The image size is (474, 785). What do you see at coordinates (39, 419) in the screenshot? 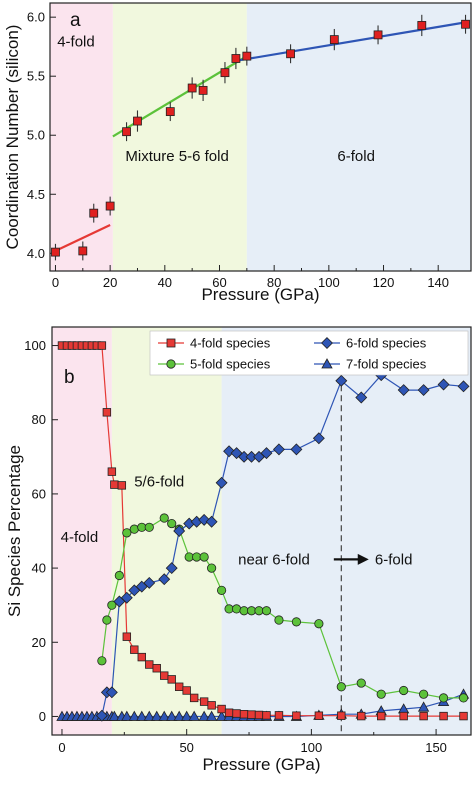
I see `panel-b-y-tick-label: 80` at bounding box center [39, 419].